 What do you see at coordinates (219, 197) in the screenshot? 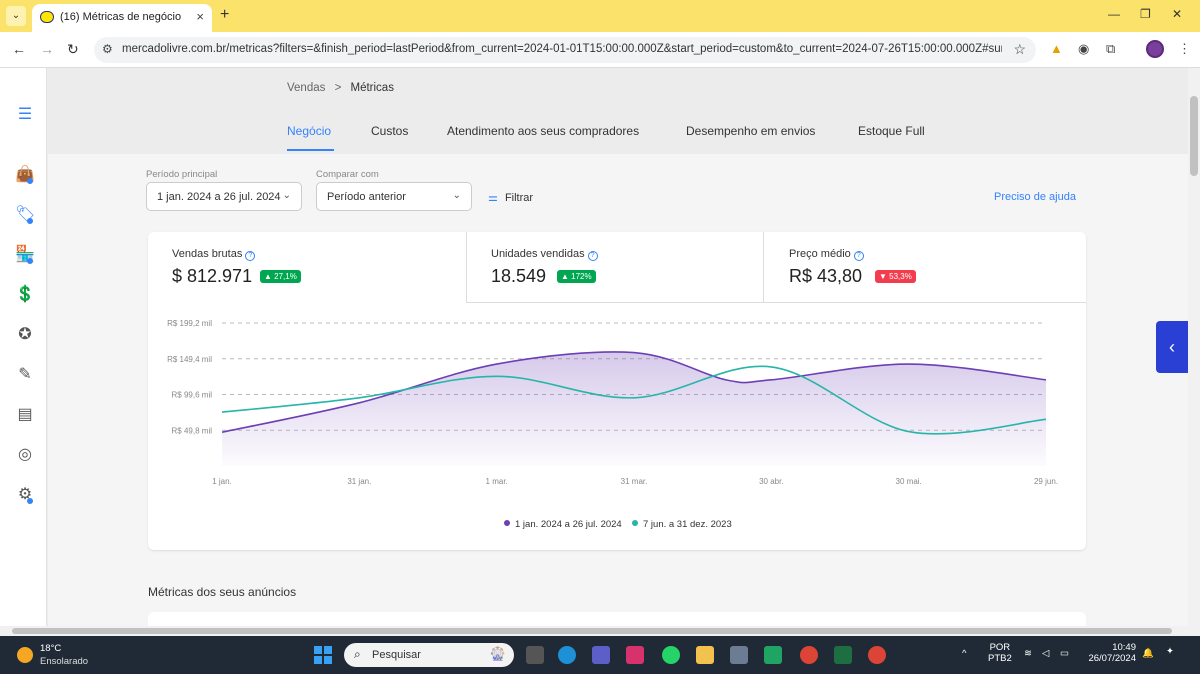
I see `main-period-value: 1 jan. 2024 a 26 jul. 2024` at bounding box center [219, 197].